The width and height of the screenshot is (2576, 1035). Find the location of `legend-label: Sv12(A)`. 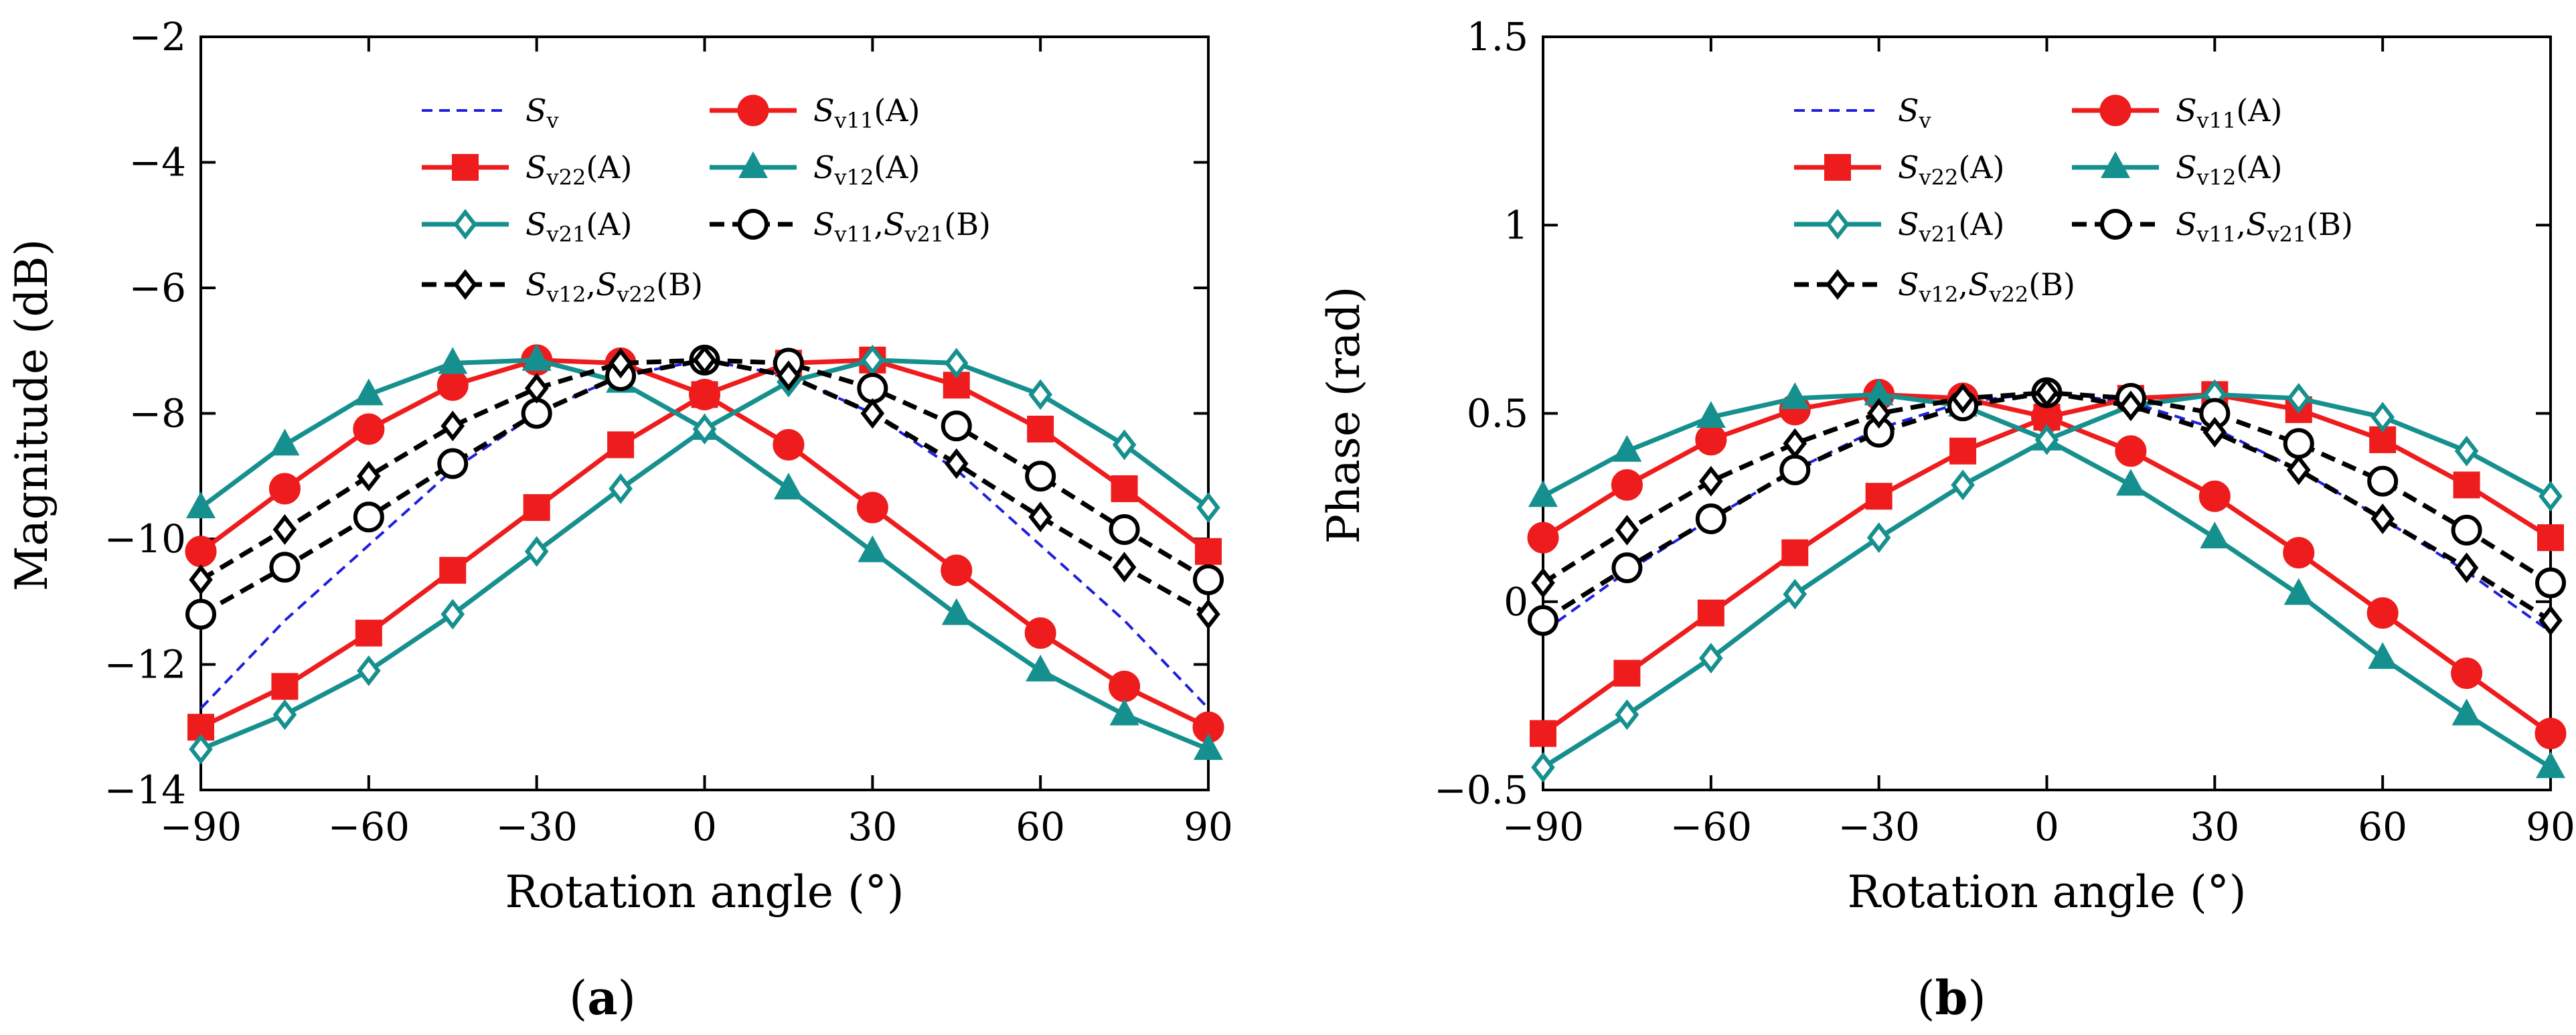

legend-label: Sv12(A) is located at coordinates (2229, 170).